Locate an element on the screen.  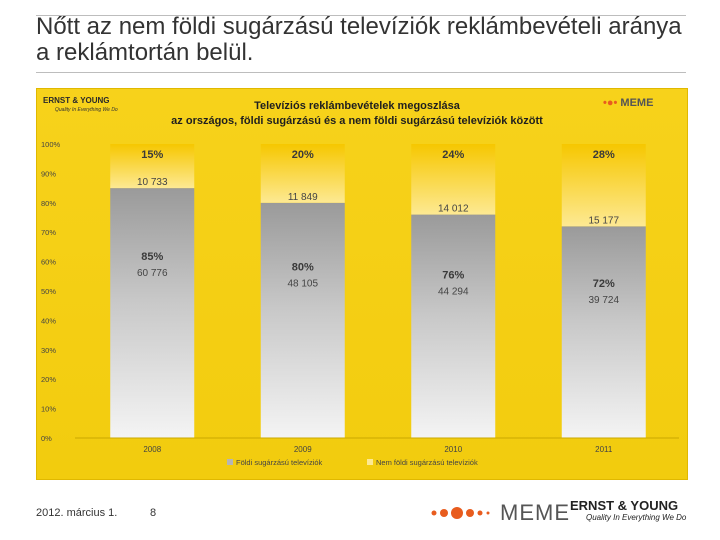
data-label-percent: 28% is located at coordinates (604, 155).